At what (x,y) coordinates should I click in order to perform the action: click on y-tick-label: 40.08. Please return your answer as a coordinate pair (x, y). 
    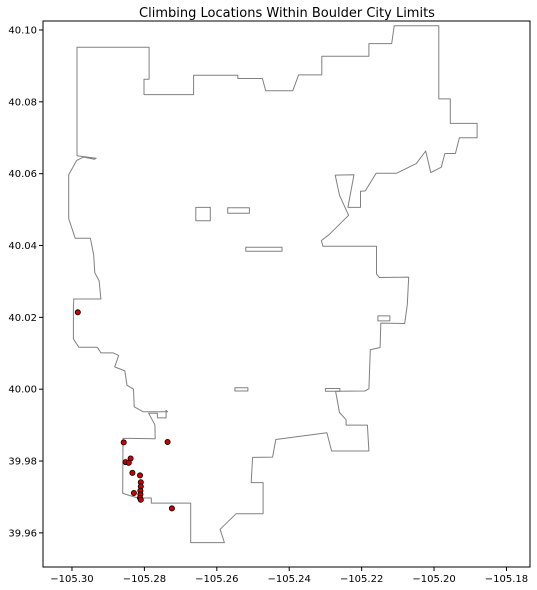
    Looking at the image, I should click on (22, 102).